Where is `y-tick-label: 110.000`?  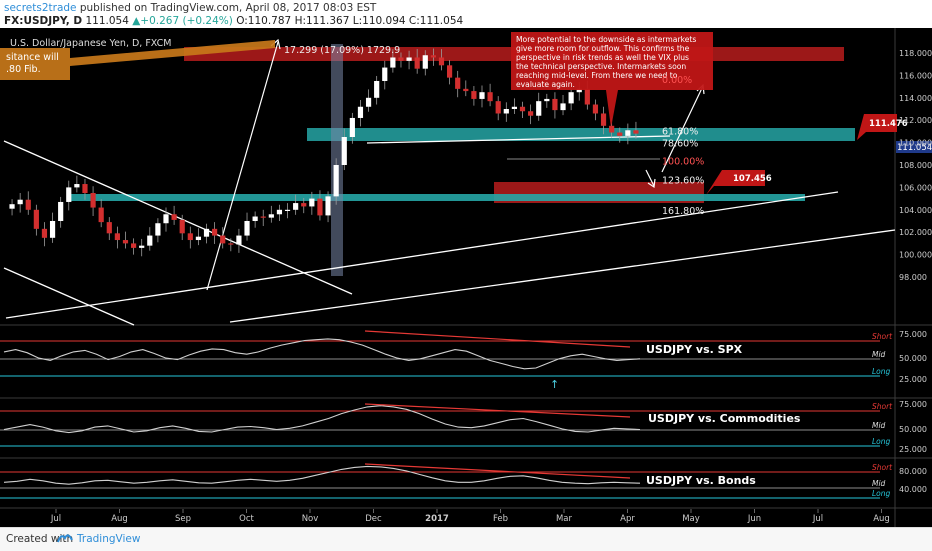
y-tick-label: 110.000 is located at coordinates (915, 143).